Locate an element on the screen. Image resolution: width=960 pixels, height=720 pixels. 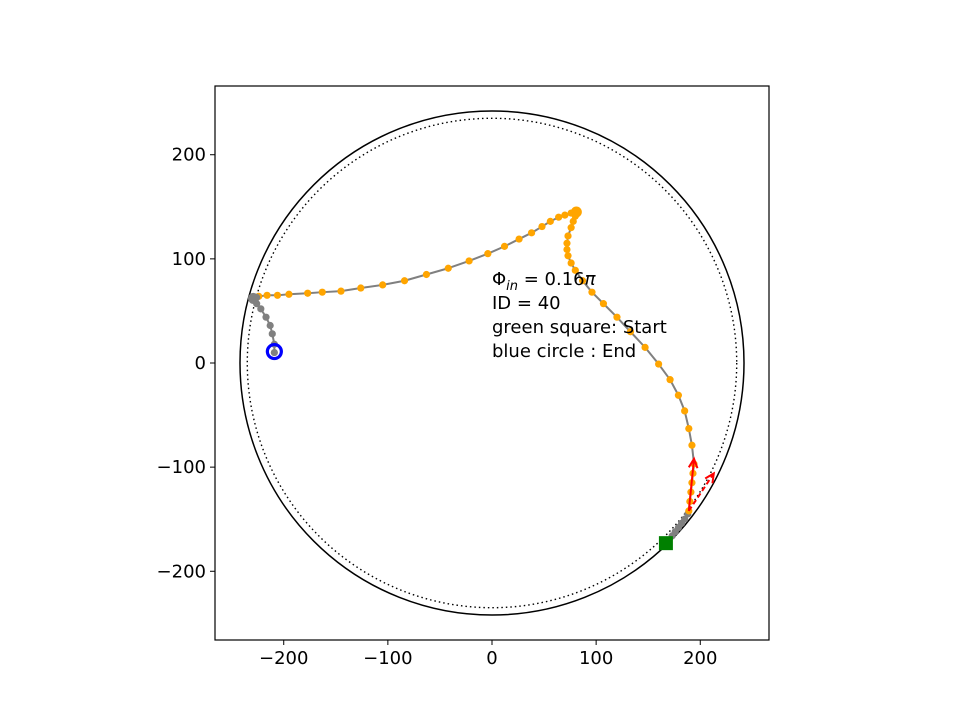
annotation-phi-subscript: in is located at coordinates (512, 286).